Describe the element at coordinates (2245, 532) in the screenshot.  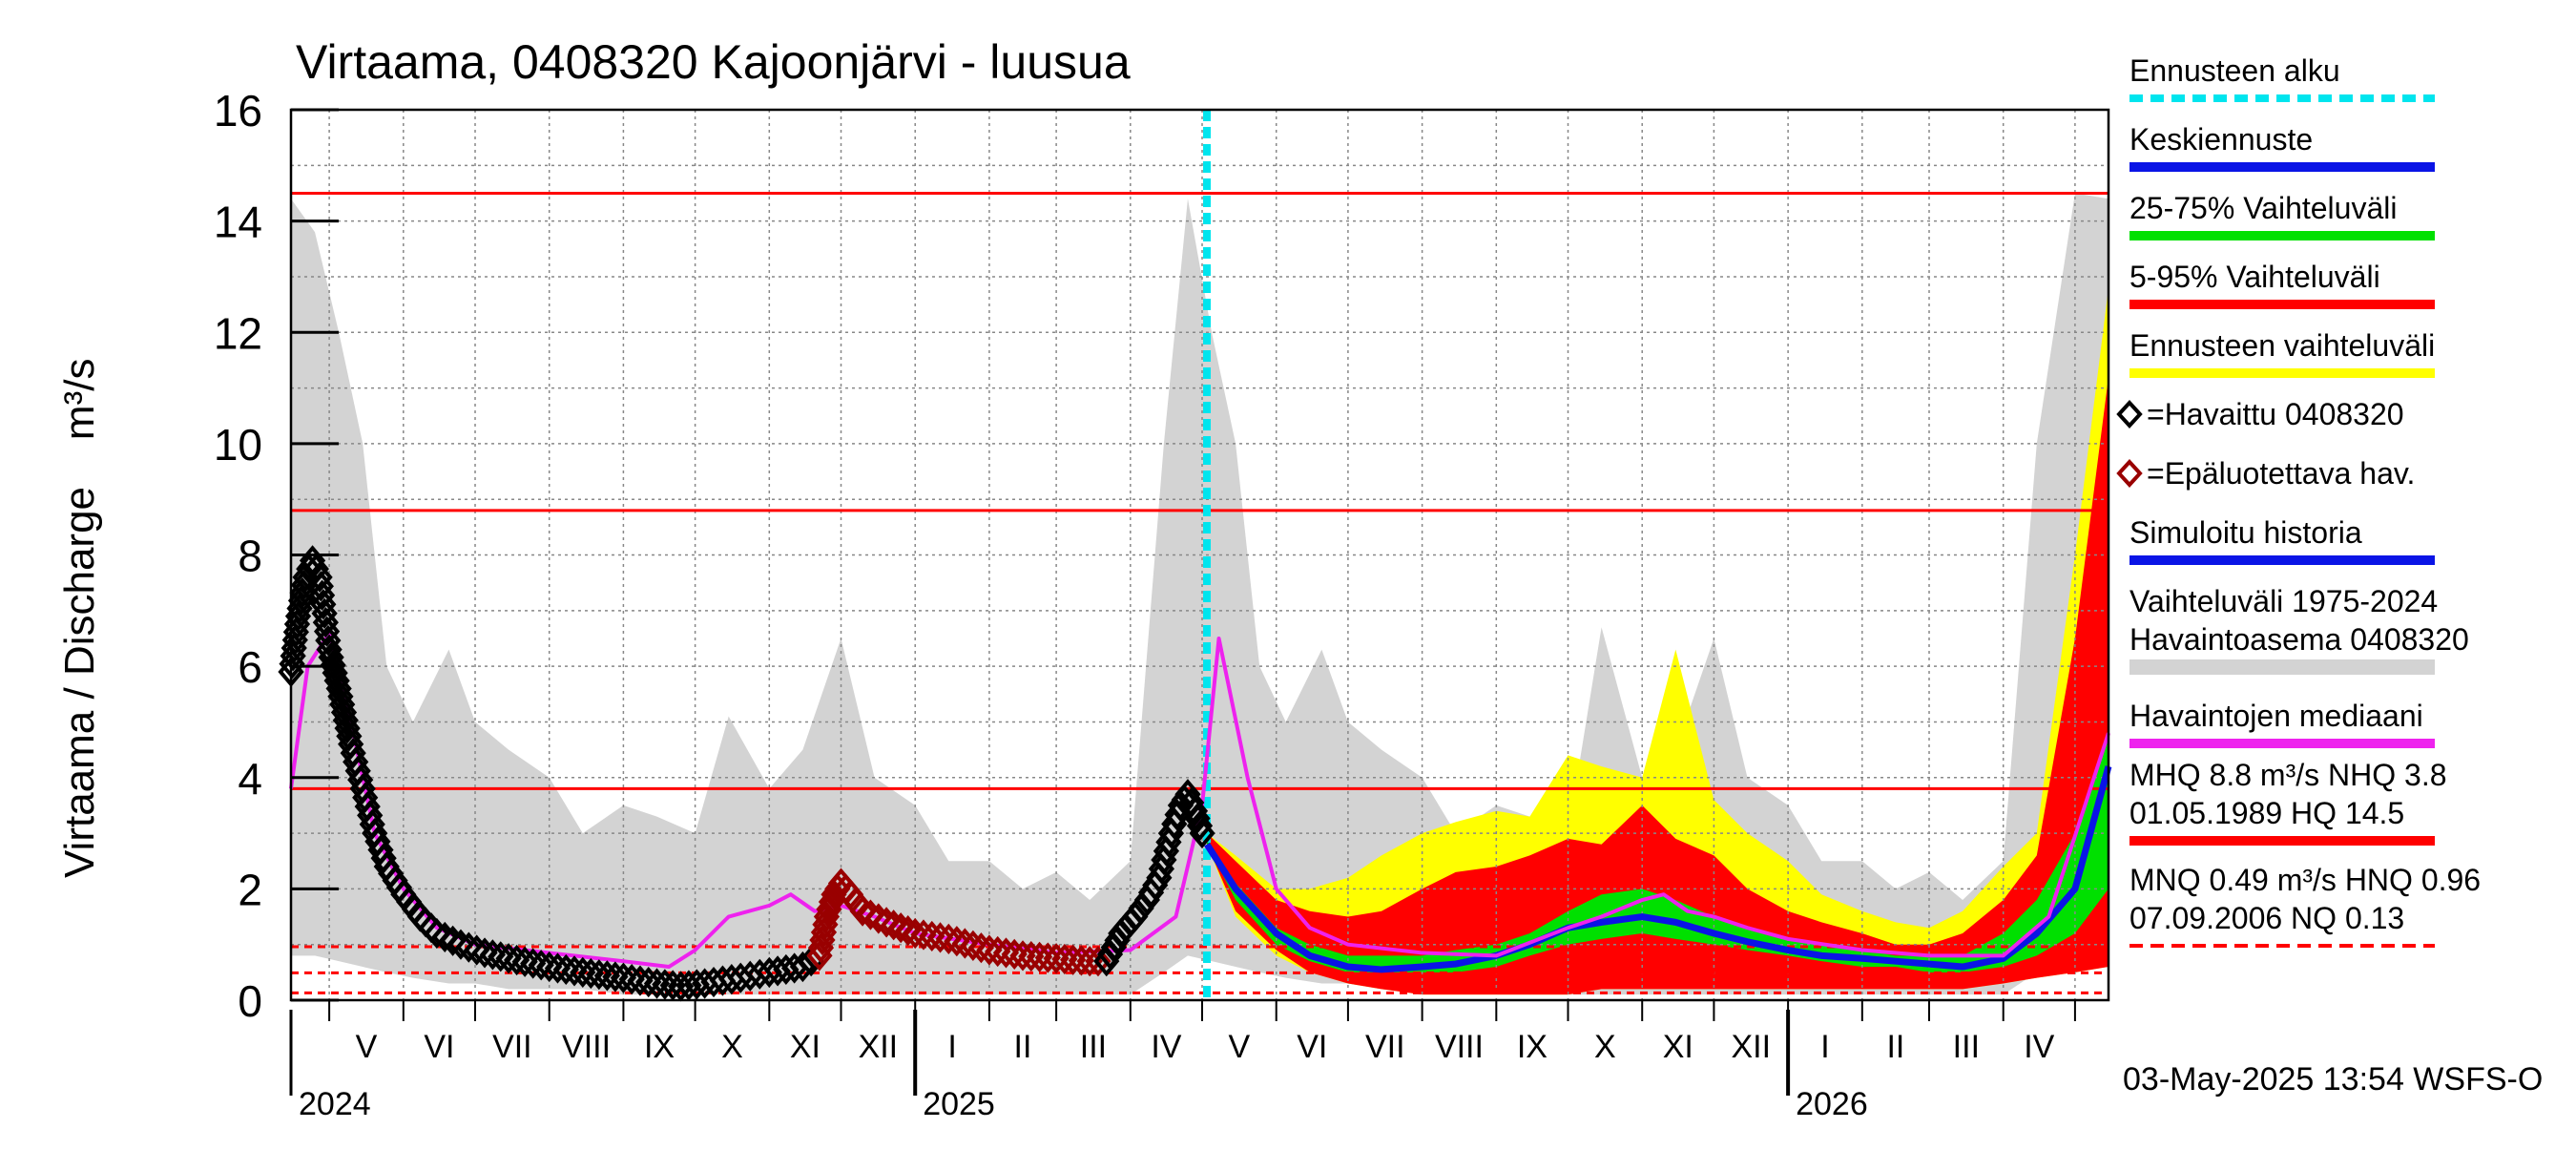
I see `legend-label: Simuloitu historia` at that location.